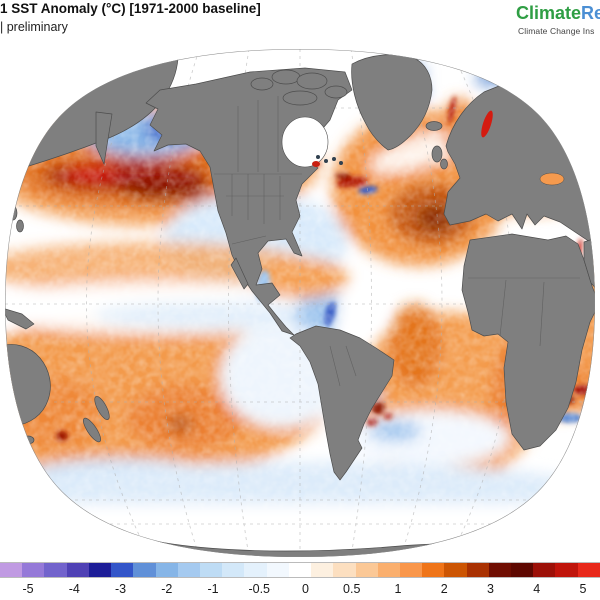 This screenshot has height=600, width=600. Describe the element at coordinates (537, 589) in the screenshot. I see `colorbar-tick-4: 4` at that location.